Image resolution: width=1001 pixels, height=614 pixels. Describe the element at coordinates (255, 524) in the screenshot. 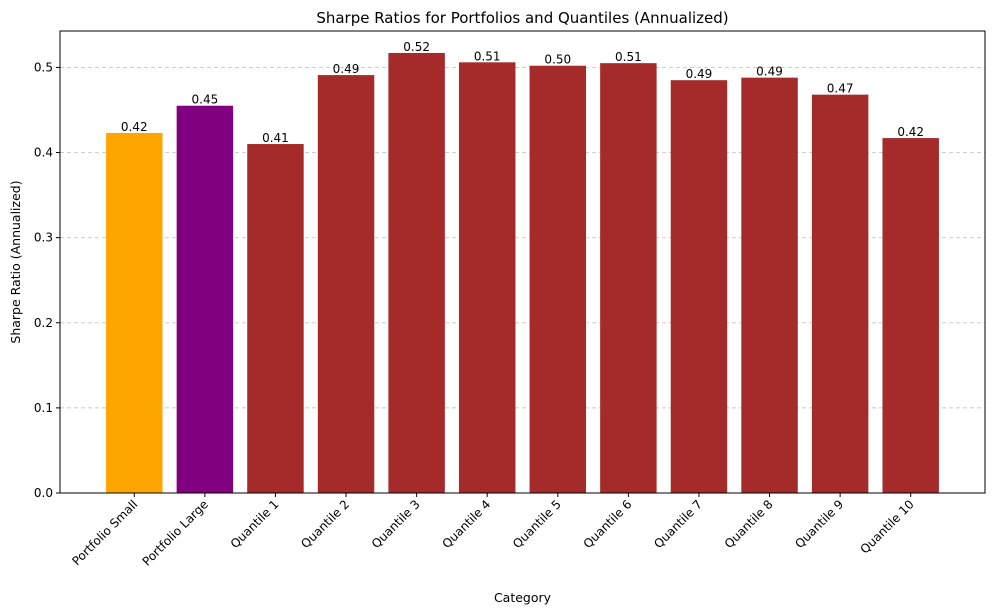

I see `x-tick-label: Quantile 1` at that location.